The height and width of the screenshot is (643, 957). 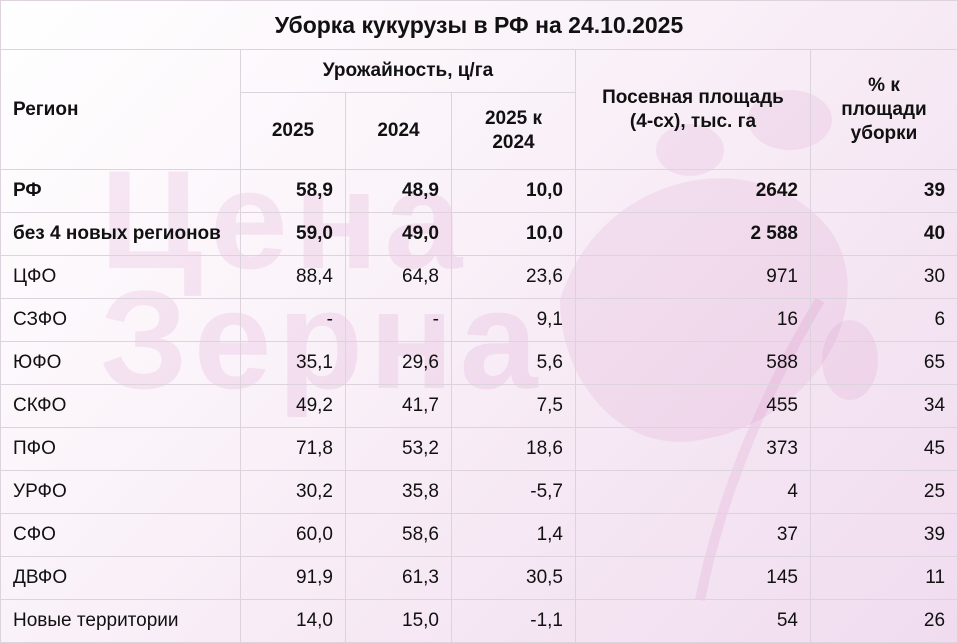 I want to click on table-row: РФ 58,9 48,9 10,0 2642 39, so click(x=478, y=191).